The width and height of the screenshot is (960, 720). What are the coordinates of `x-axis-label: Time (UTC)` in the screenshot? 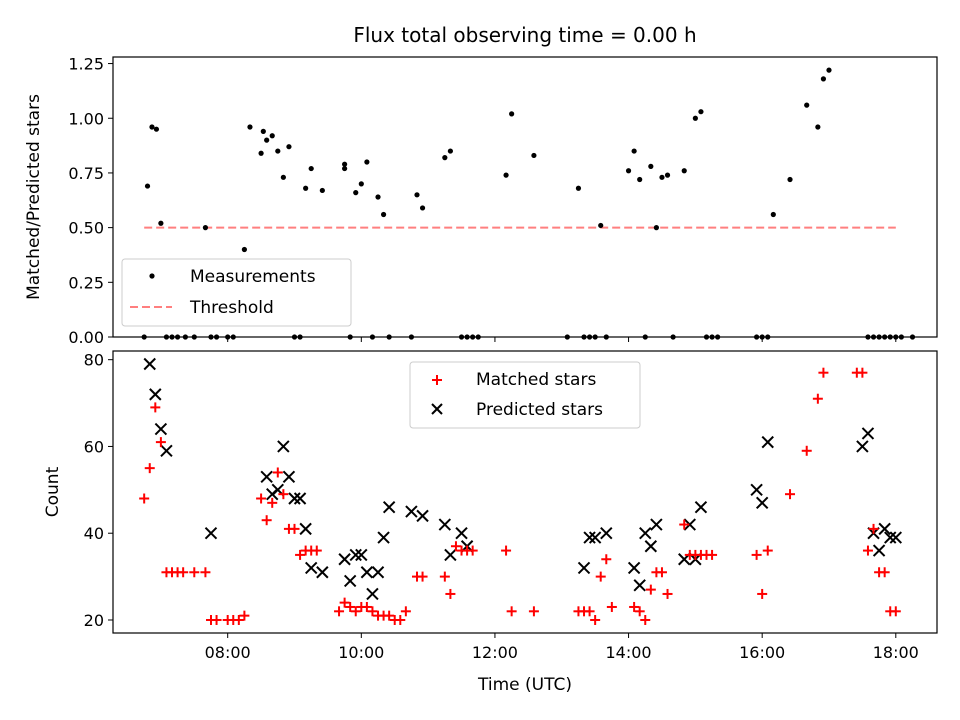 It's located at (524, 685).